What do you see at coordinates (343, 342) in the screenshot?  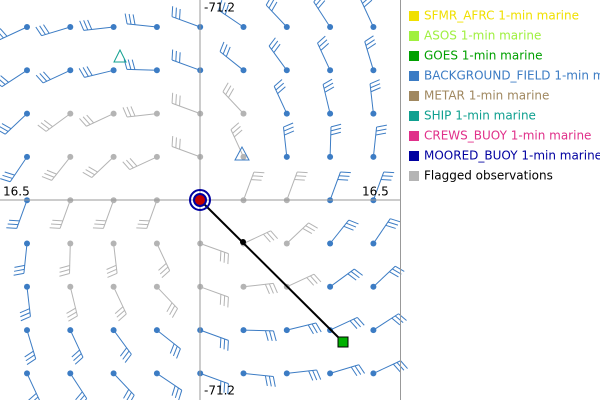 I see `track-end` at bounding box center [343, 342].